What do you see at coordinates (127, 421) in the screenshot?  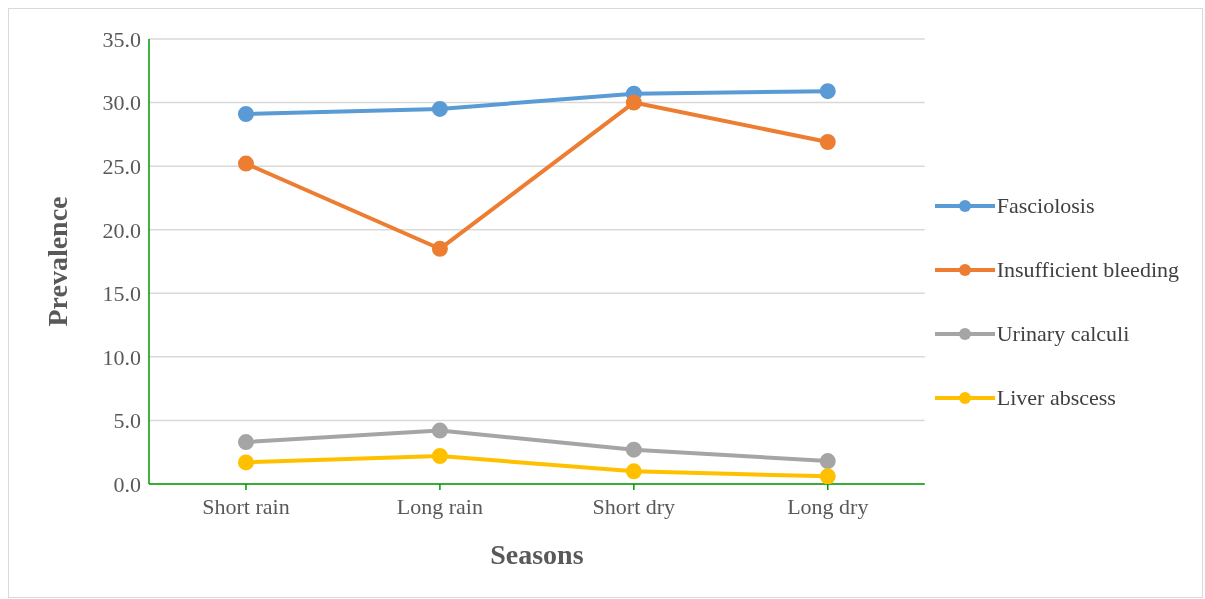 I see `y-tick-label: 5.0` at bounding box center [127, 421].